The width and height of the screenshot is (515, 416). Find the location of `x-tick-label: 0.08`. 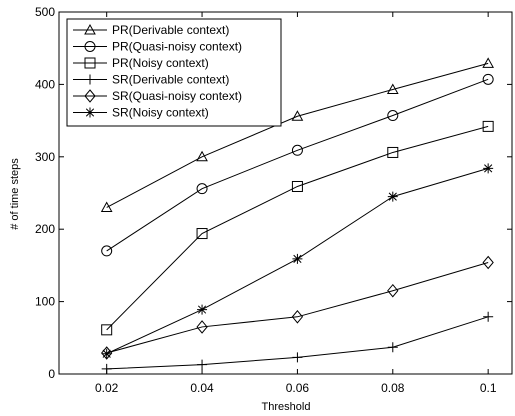

x-tick-label: 0.08 is located at coordinates (393, 388).